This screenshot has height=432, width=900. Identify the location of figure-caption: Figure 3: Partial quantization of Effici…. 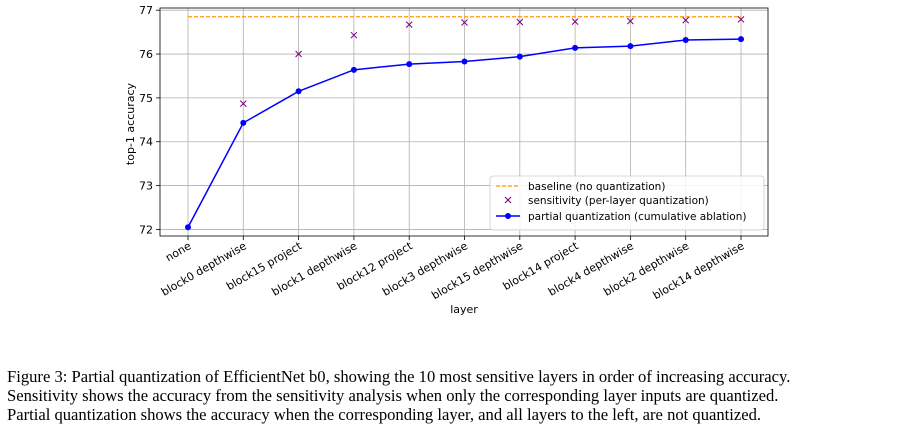
(452, 395).